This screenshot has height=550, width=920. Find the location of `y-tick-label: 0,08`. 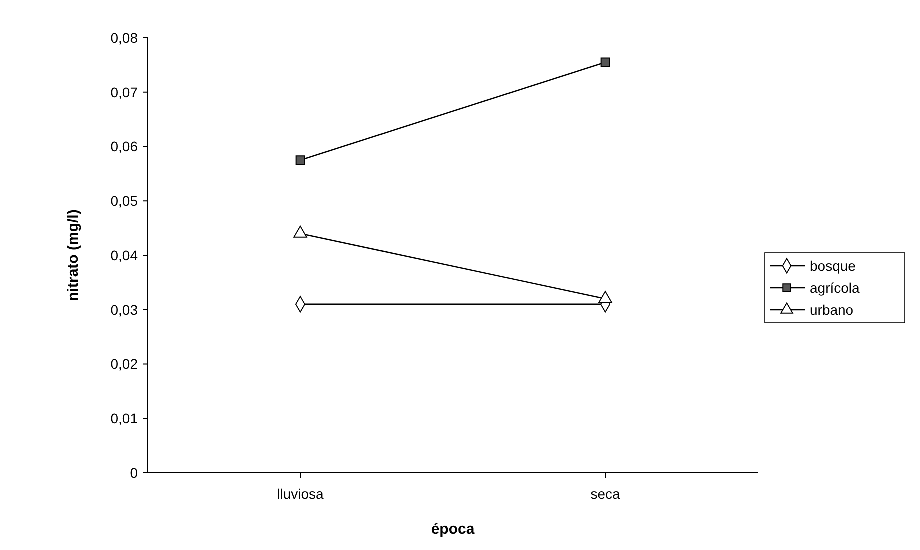

y-tick-label: 0,08 is located at coordinates (124, 38).